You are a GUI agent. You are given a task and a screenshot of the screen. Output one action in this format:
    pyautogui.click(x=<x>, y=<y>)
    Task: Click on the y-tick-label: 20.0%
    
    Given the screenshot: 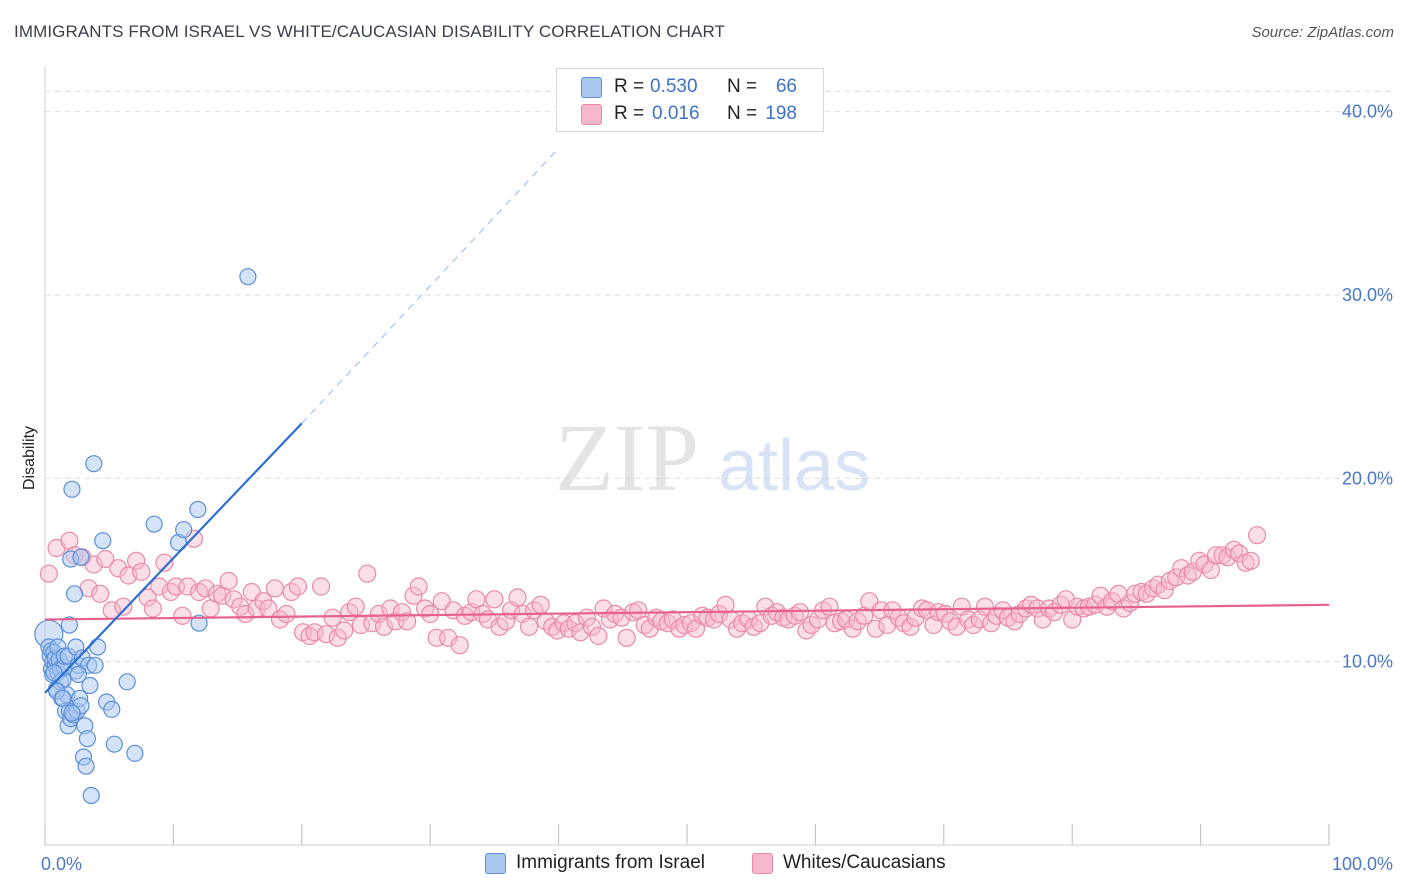 What is the action you would take?
    pyautogui.click(x=1367, y=478)
    